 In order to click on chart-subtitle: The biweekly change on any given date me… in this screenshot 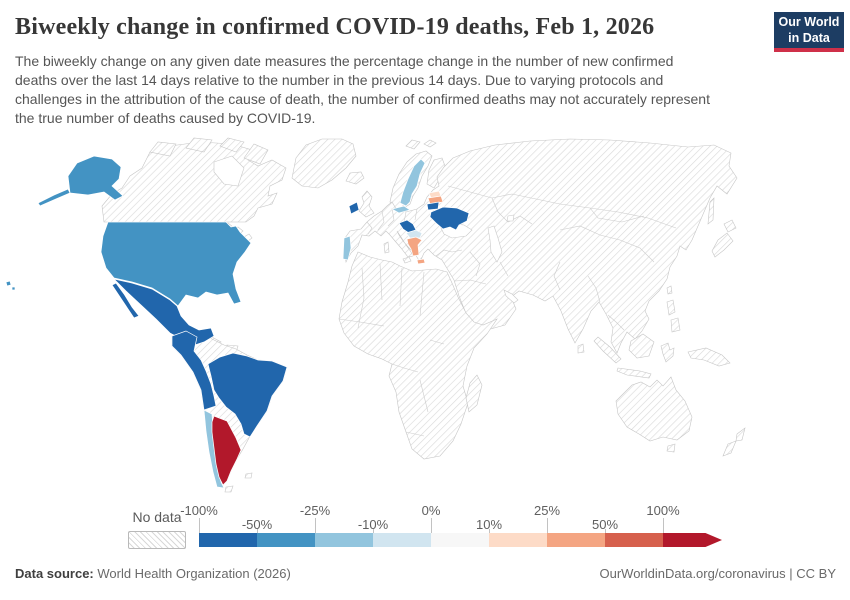, I will do `click(362, 89)`.